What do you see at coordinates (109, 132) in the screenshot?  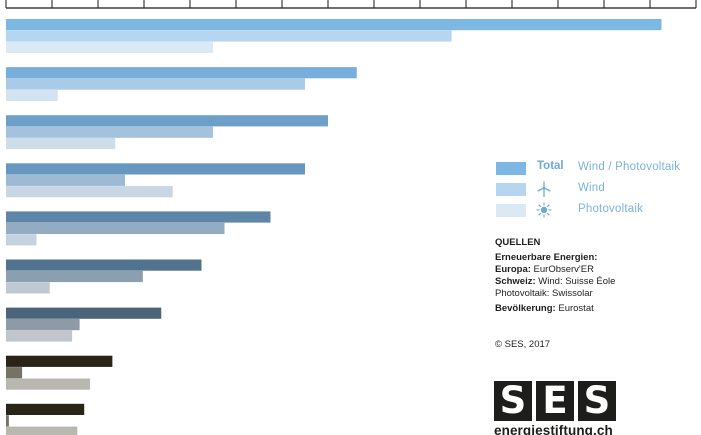 I see `bar-3-wind` at bounding box center [109, 132].